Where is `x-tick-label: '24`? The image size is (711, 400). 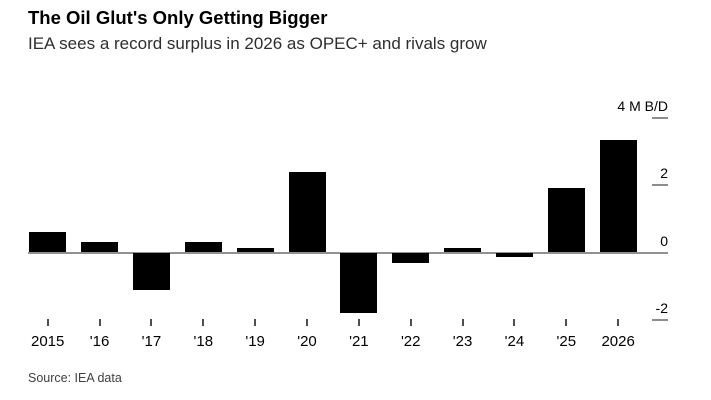 x-tick-label: '24 is located at coordinates (514, 341).